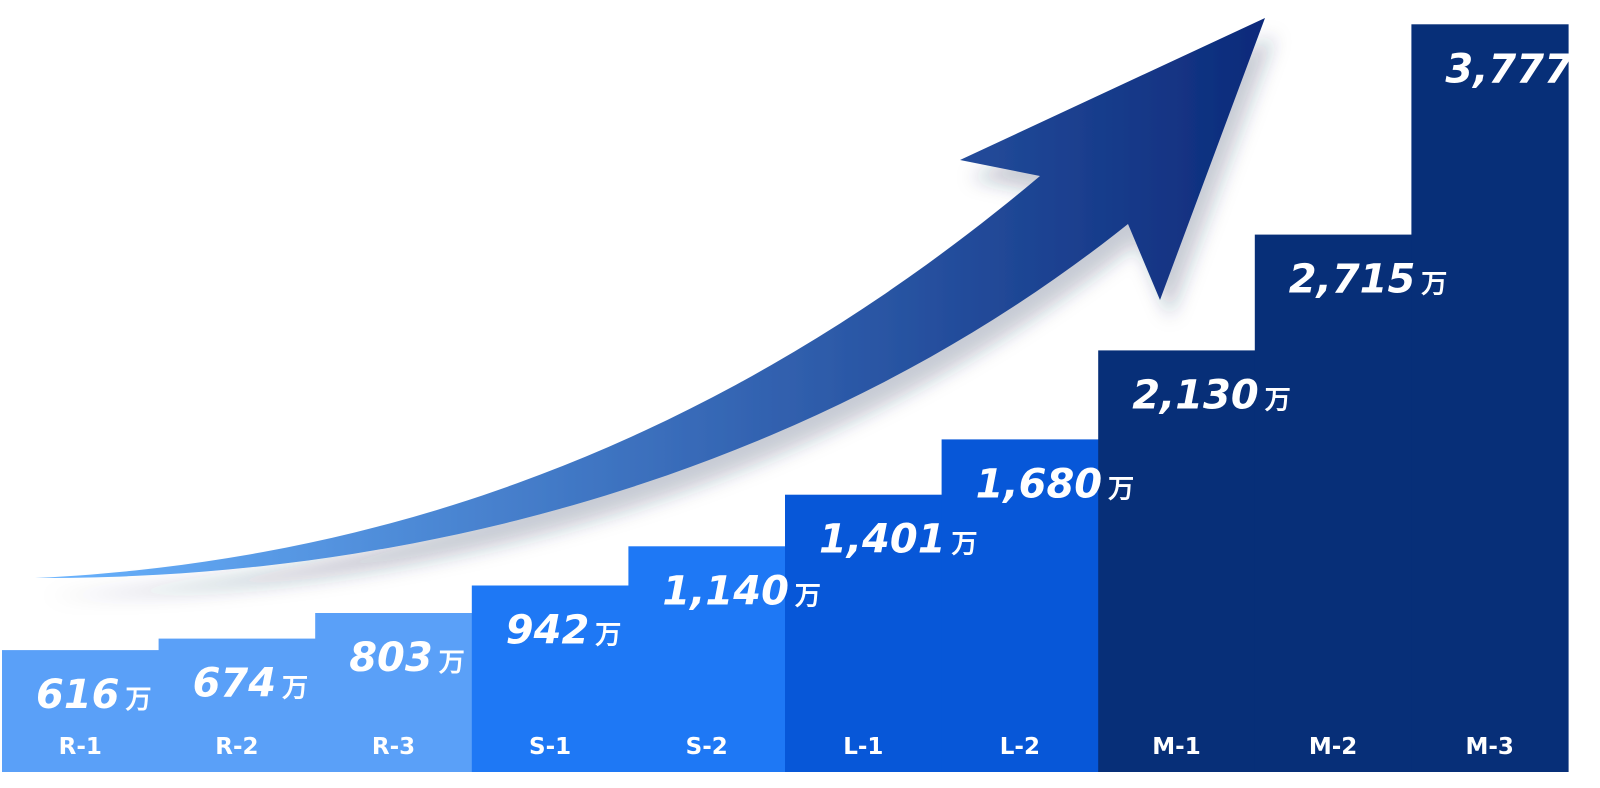 This screenshot has width=1600, height=788. Describe the element at coordinates (1352, 280) in the screenshot. I see `value-label: 2,715` at that location.